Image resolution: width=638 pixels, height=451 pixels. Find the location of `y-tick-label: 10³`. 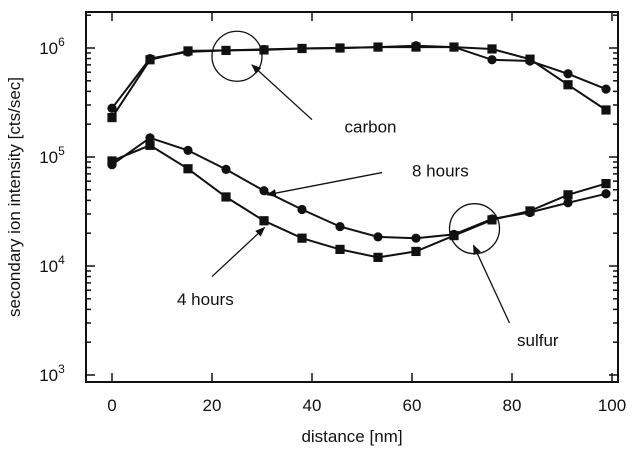

y-tick-label: 10³ is located at coordinates (52, 373).